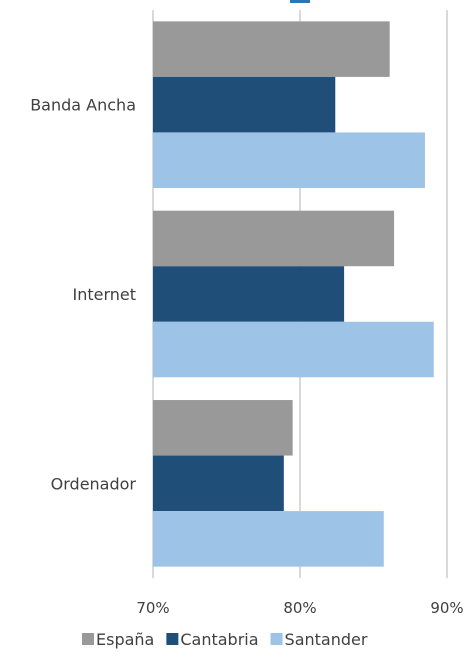 The width and height of the screenshot is (469, 657). Describe the element at coordinates (218, 483) in the screenshot. I see `bar-cantabria-ordenador` at that location.